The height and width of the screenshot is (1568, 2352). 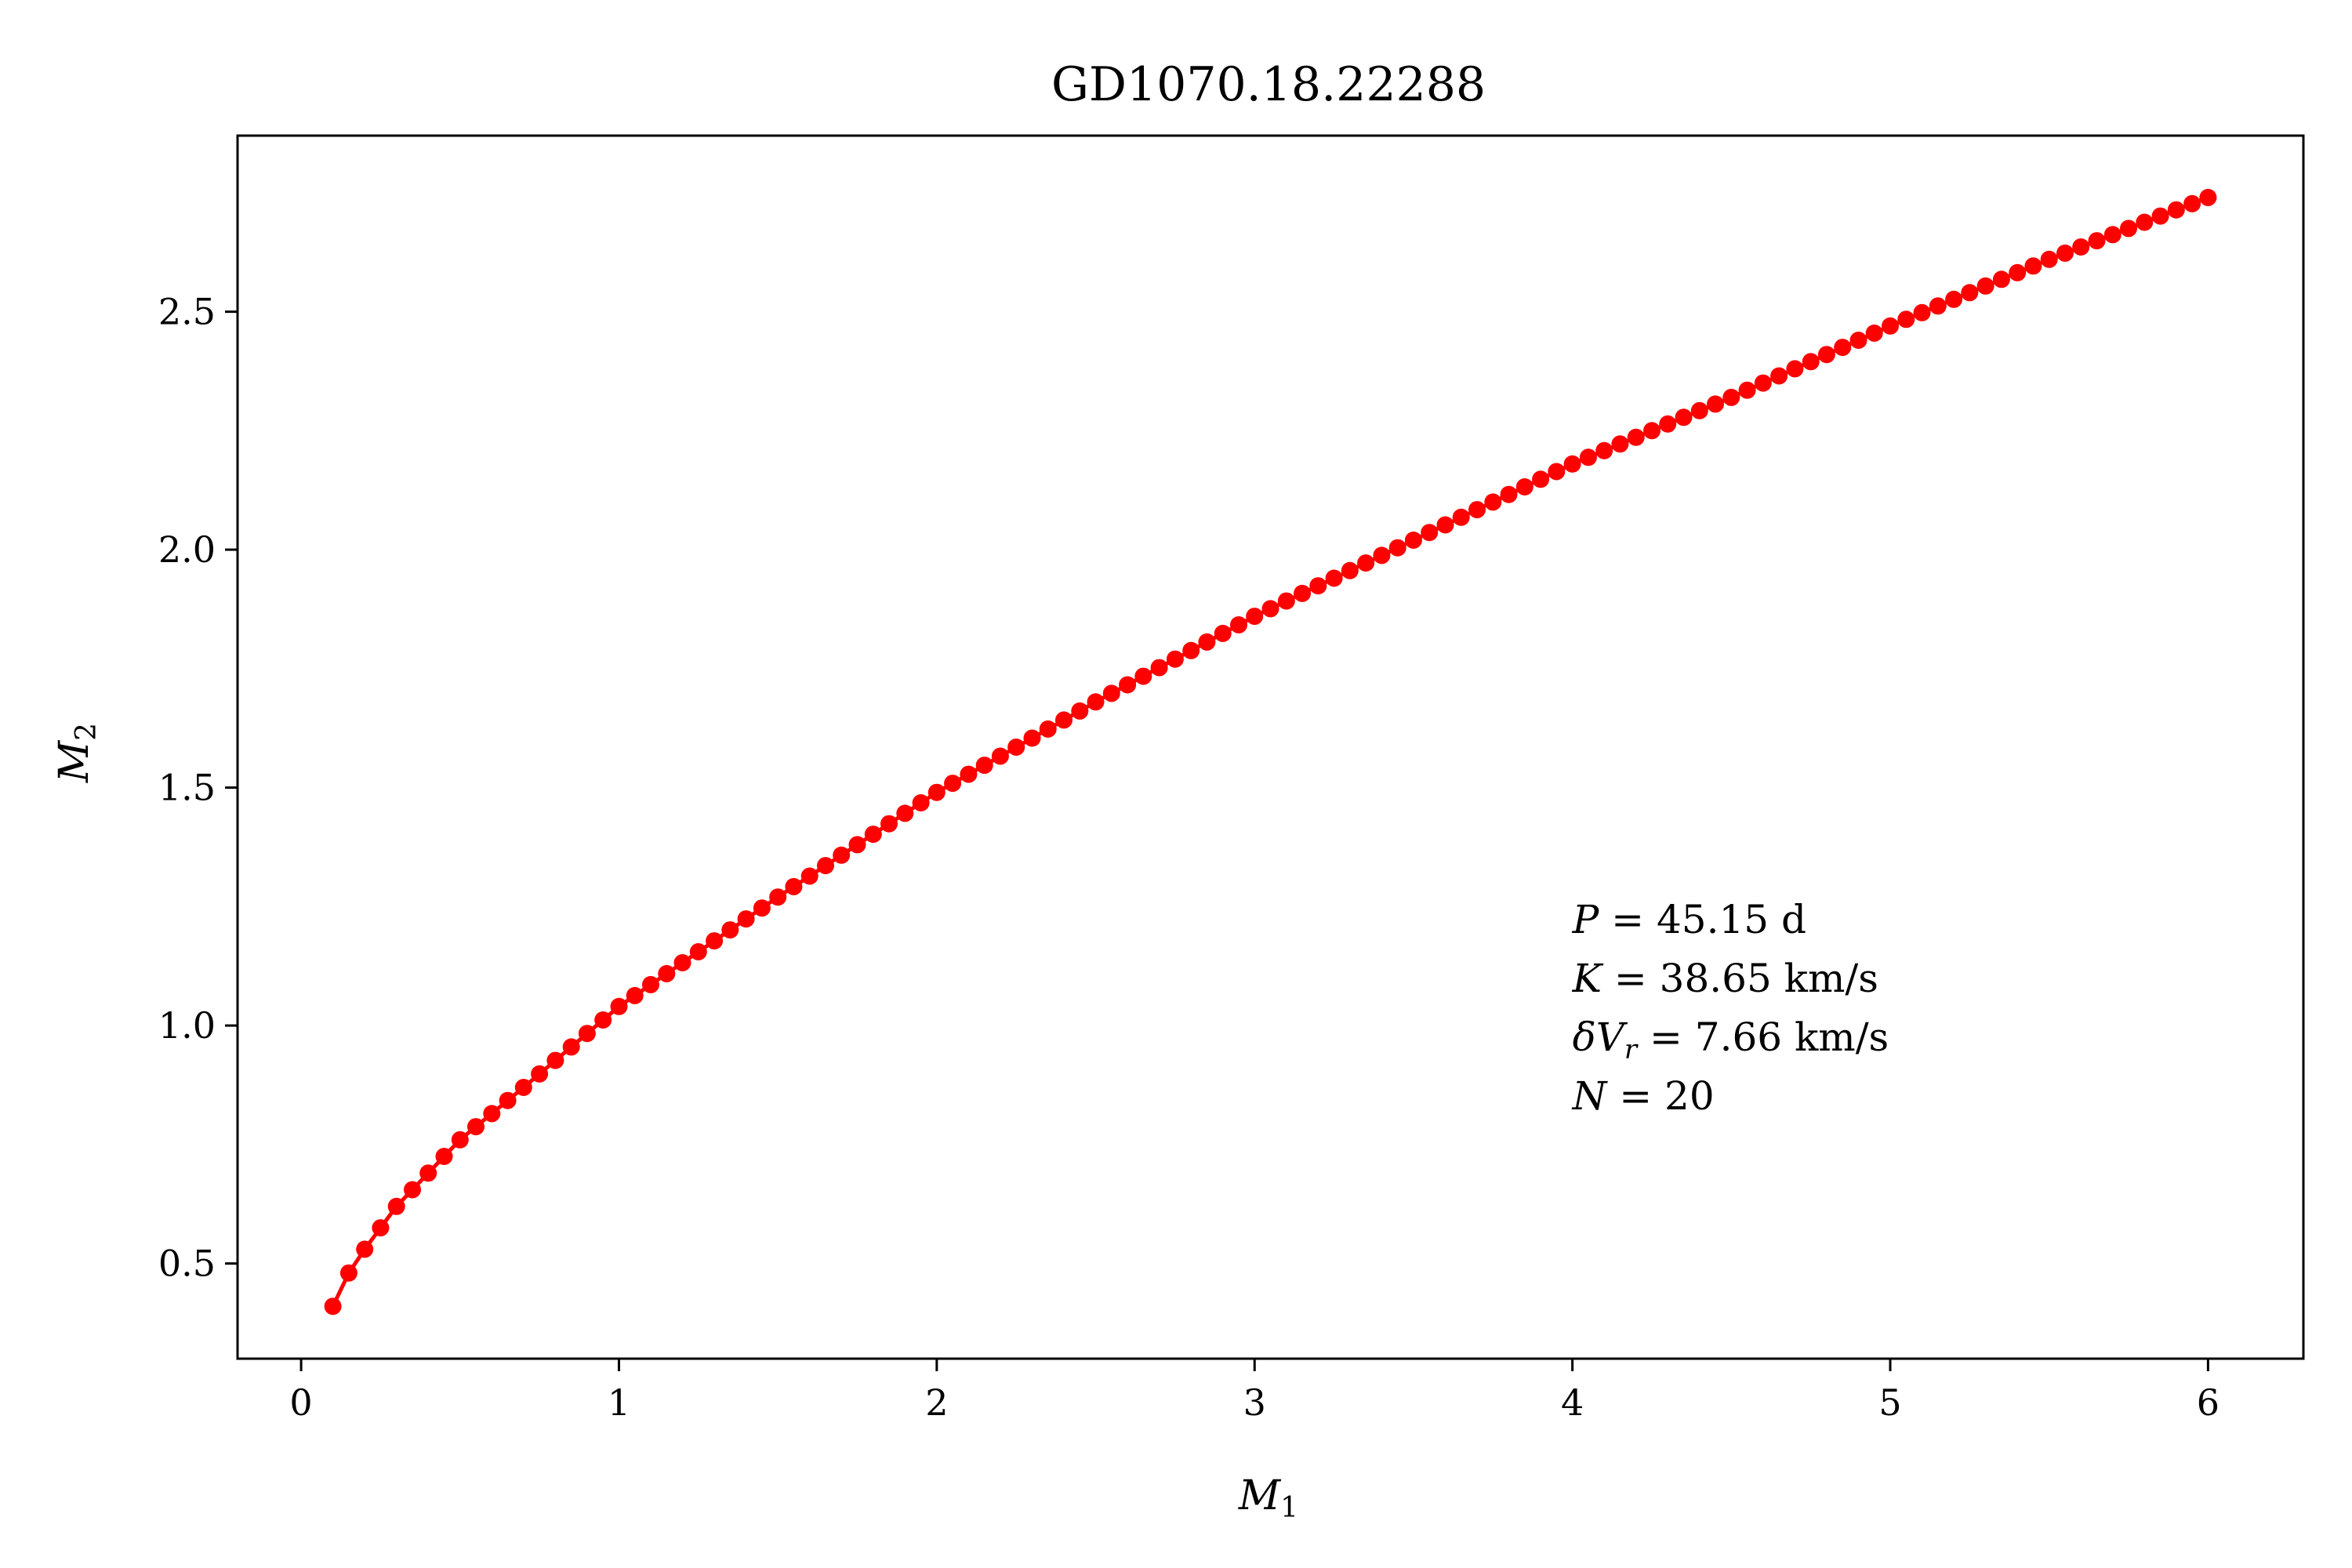 I want to click on x-axis-label: M1, so click(x=1268, y=1498).